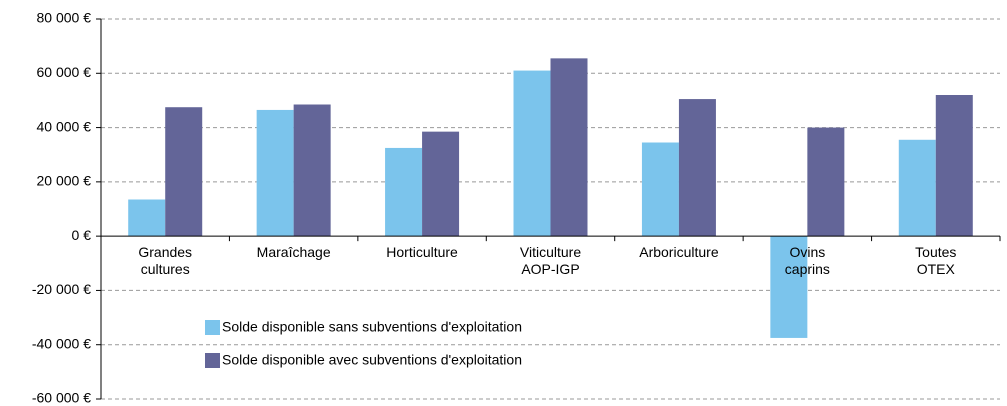  I want to click on y-tick-label: 0 €, so click(82, 235).